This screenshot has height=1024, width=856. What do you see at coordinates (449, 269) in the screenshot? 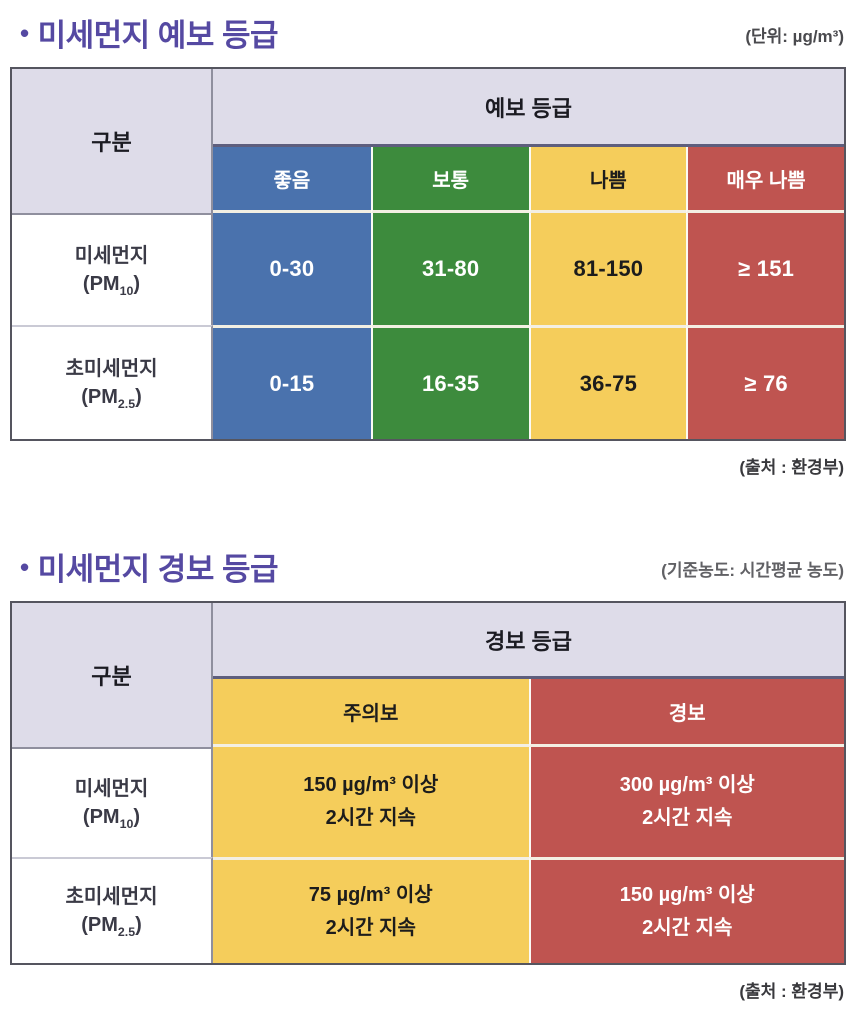
I see `pm10-normal-value: 31-80` at bounding box center [449, 269].